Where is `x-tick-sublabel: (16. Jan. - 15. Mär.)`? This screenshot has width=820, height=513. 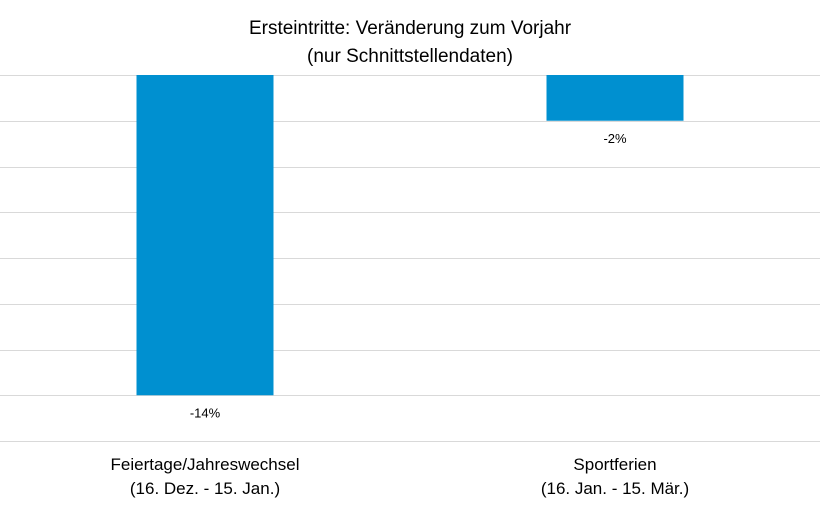
x-tick-sublabel: (16. Jan. - 15. Mär.) is located at coordinates (615, 488).